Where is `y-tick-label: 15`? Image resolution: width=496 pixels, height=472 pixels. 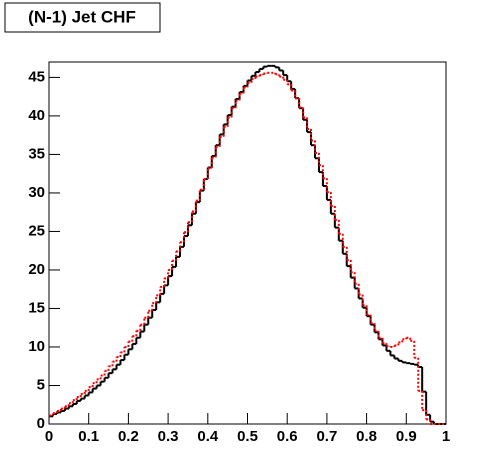
y-tick-label: 15 is located at coordinates (36, 307).